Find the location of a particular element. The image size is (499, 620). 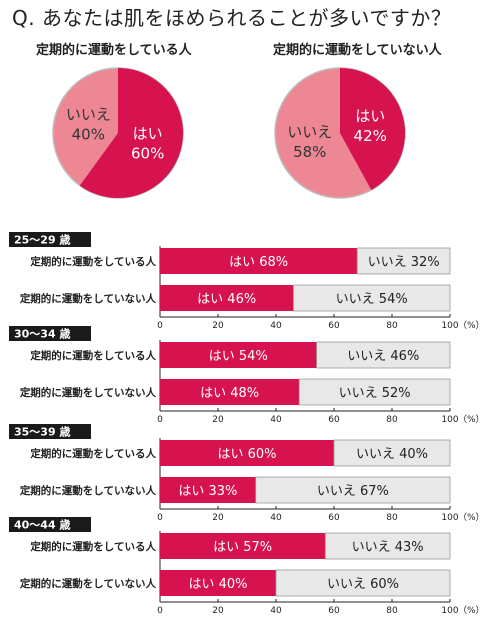

bar-yes-label: はい 40% is located at coordinates (217, 584).